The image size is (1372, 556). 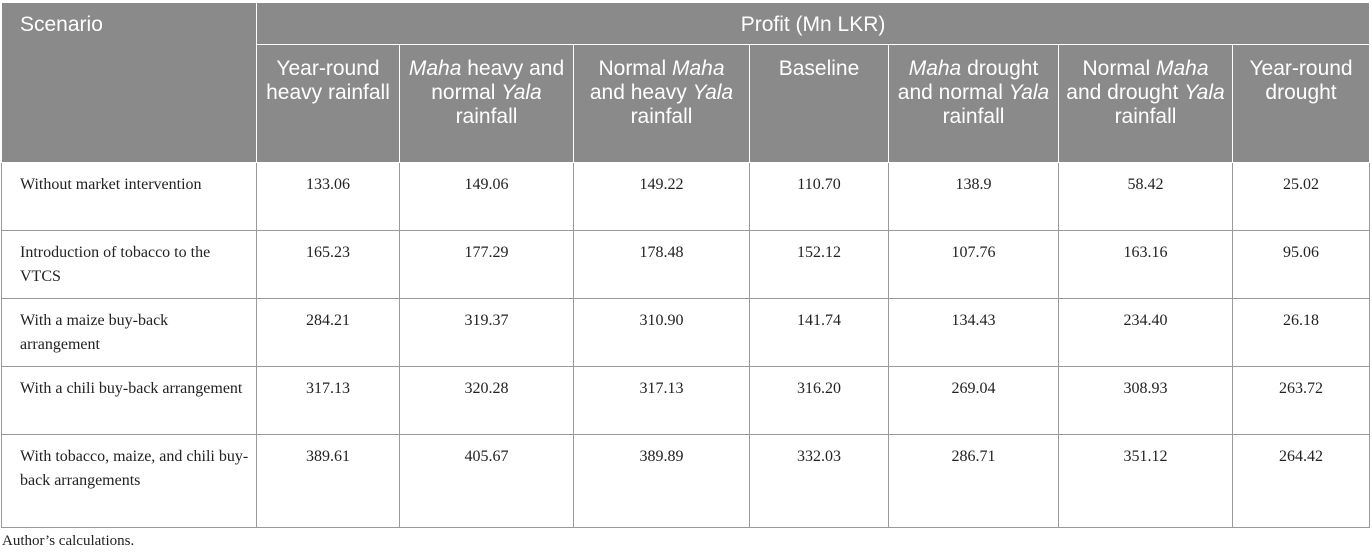 I want to click on profit-column-group-header: Profit (Mn LKR), so click(x=813, y=23).